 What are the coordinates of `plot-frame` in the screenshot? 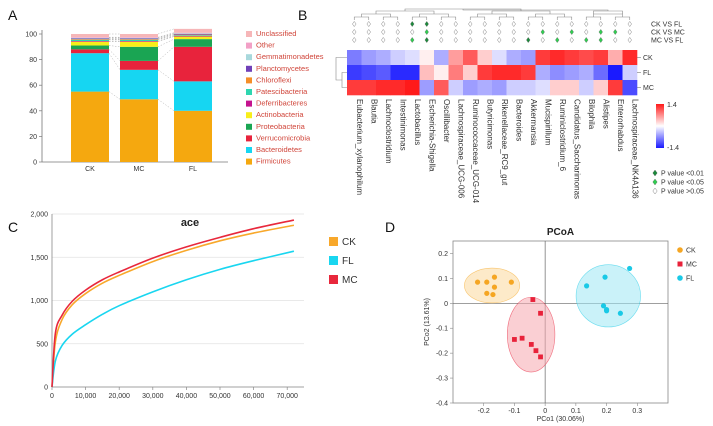 It's located at (560, 322).